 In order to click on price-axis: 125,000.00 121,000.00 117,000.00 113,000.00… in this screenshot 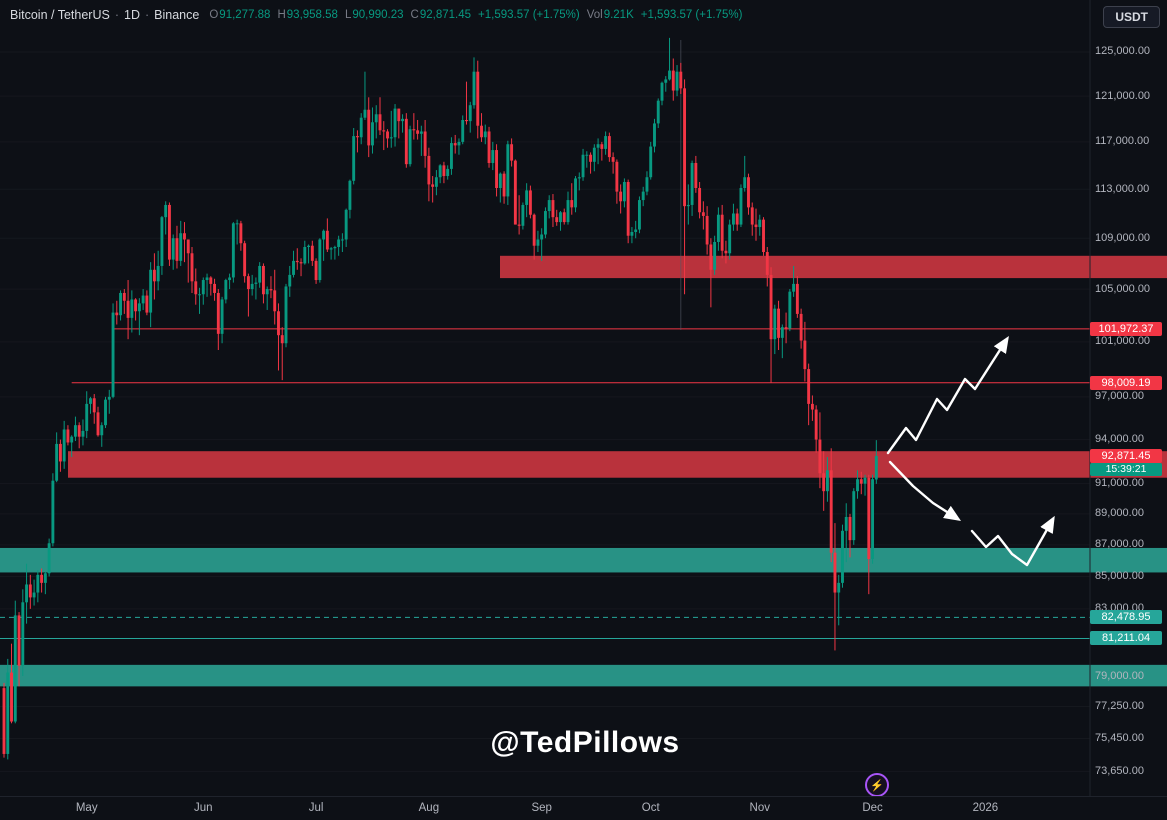, I will do `click(1128, 398)`.